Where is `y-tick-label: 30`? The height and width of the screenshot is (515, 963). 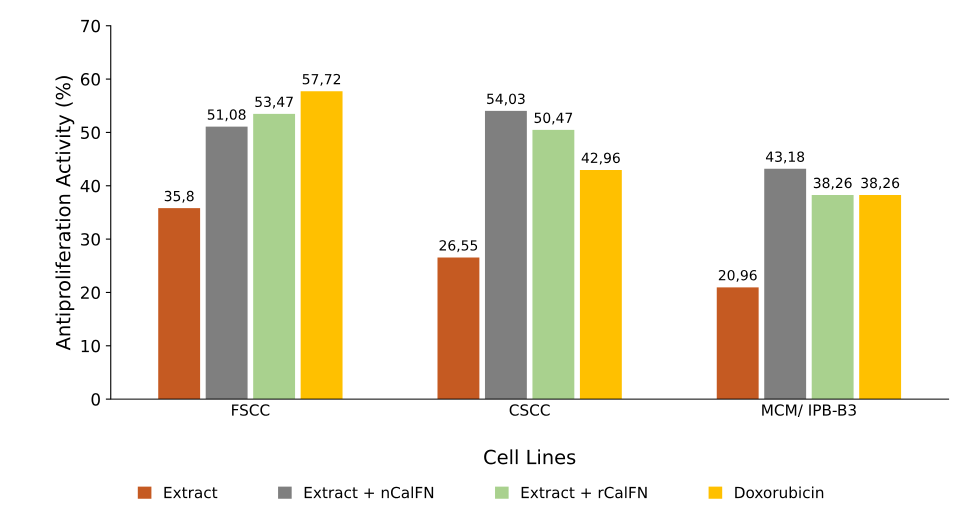 y-tick-label: 30 is located at coordinates (90, 239).